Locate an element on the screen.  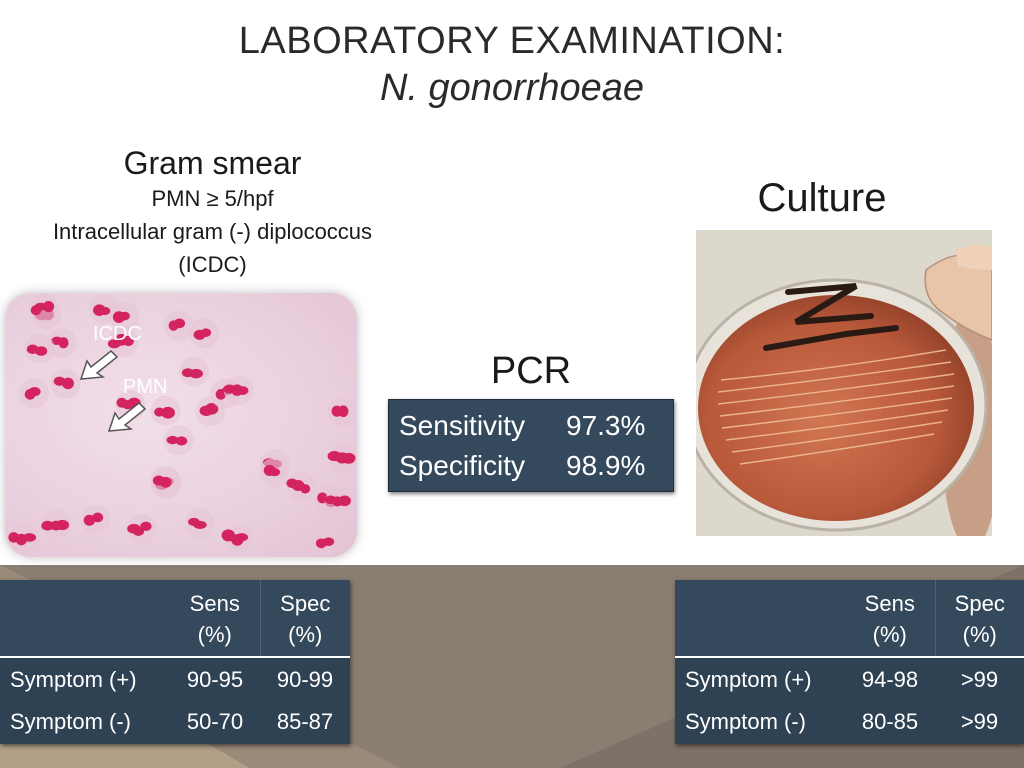
culture-plate-image is located at coordinates (844, 383).